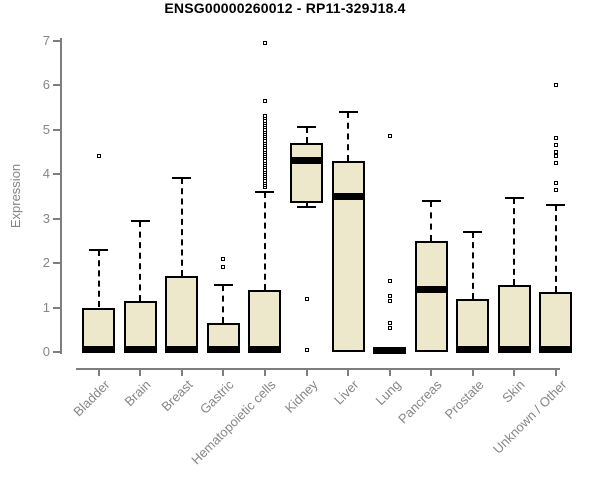 This screenshot has height=500, width=600. What do you see at coordinates (140, 350) in the screenshot?
I see `median-brain` at bounding box center [140, 350].